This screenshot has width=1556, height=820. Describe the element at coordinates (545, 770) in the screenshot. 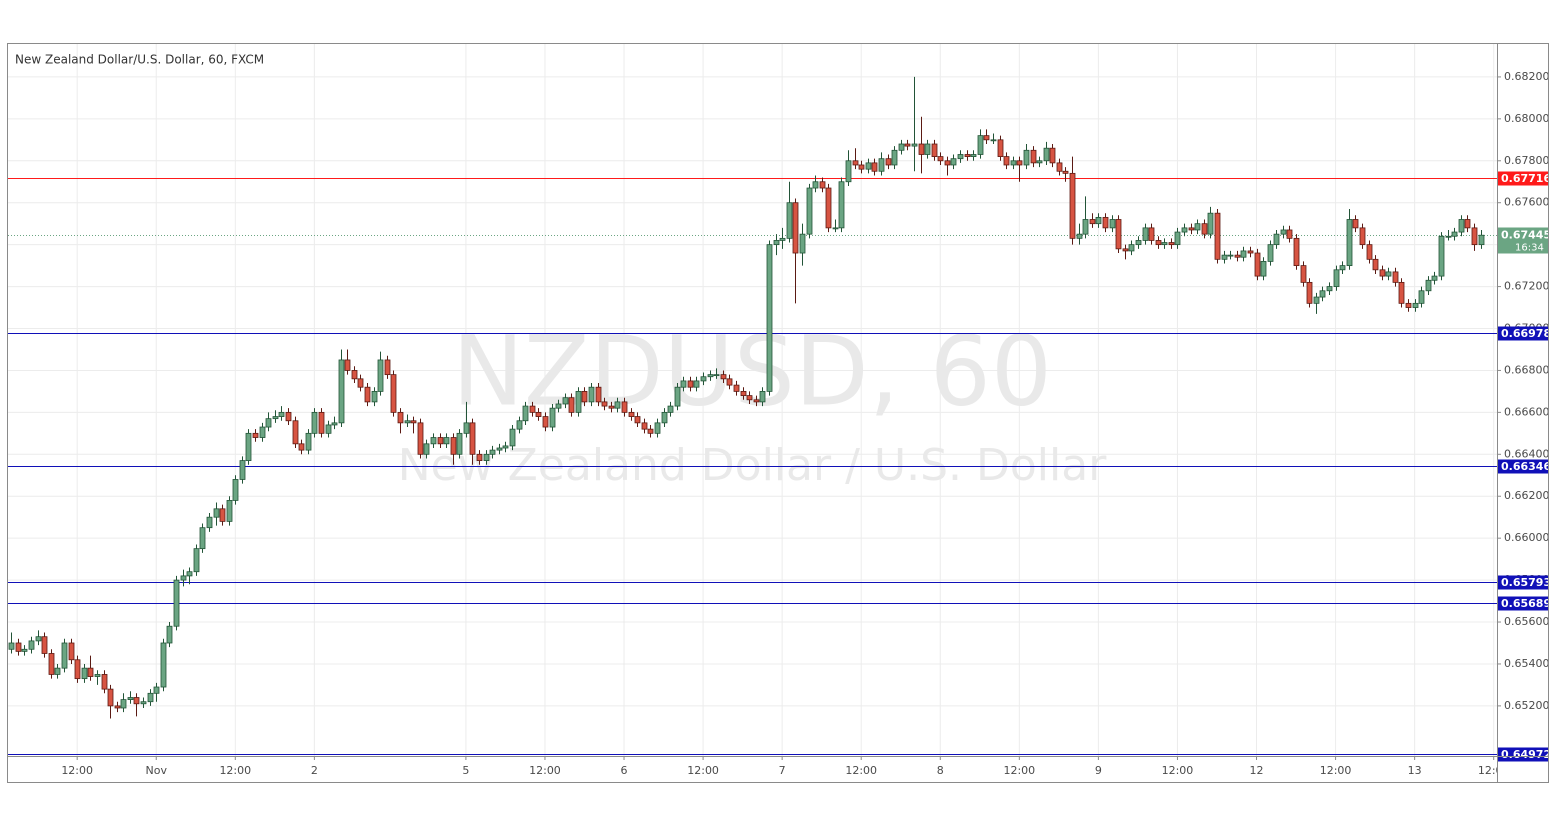

I see `x-tick-label: 12:00` at that location.